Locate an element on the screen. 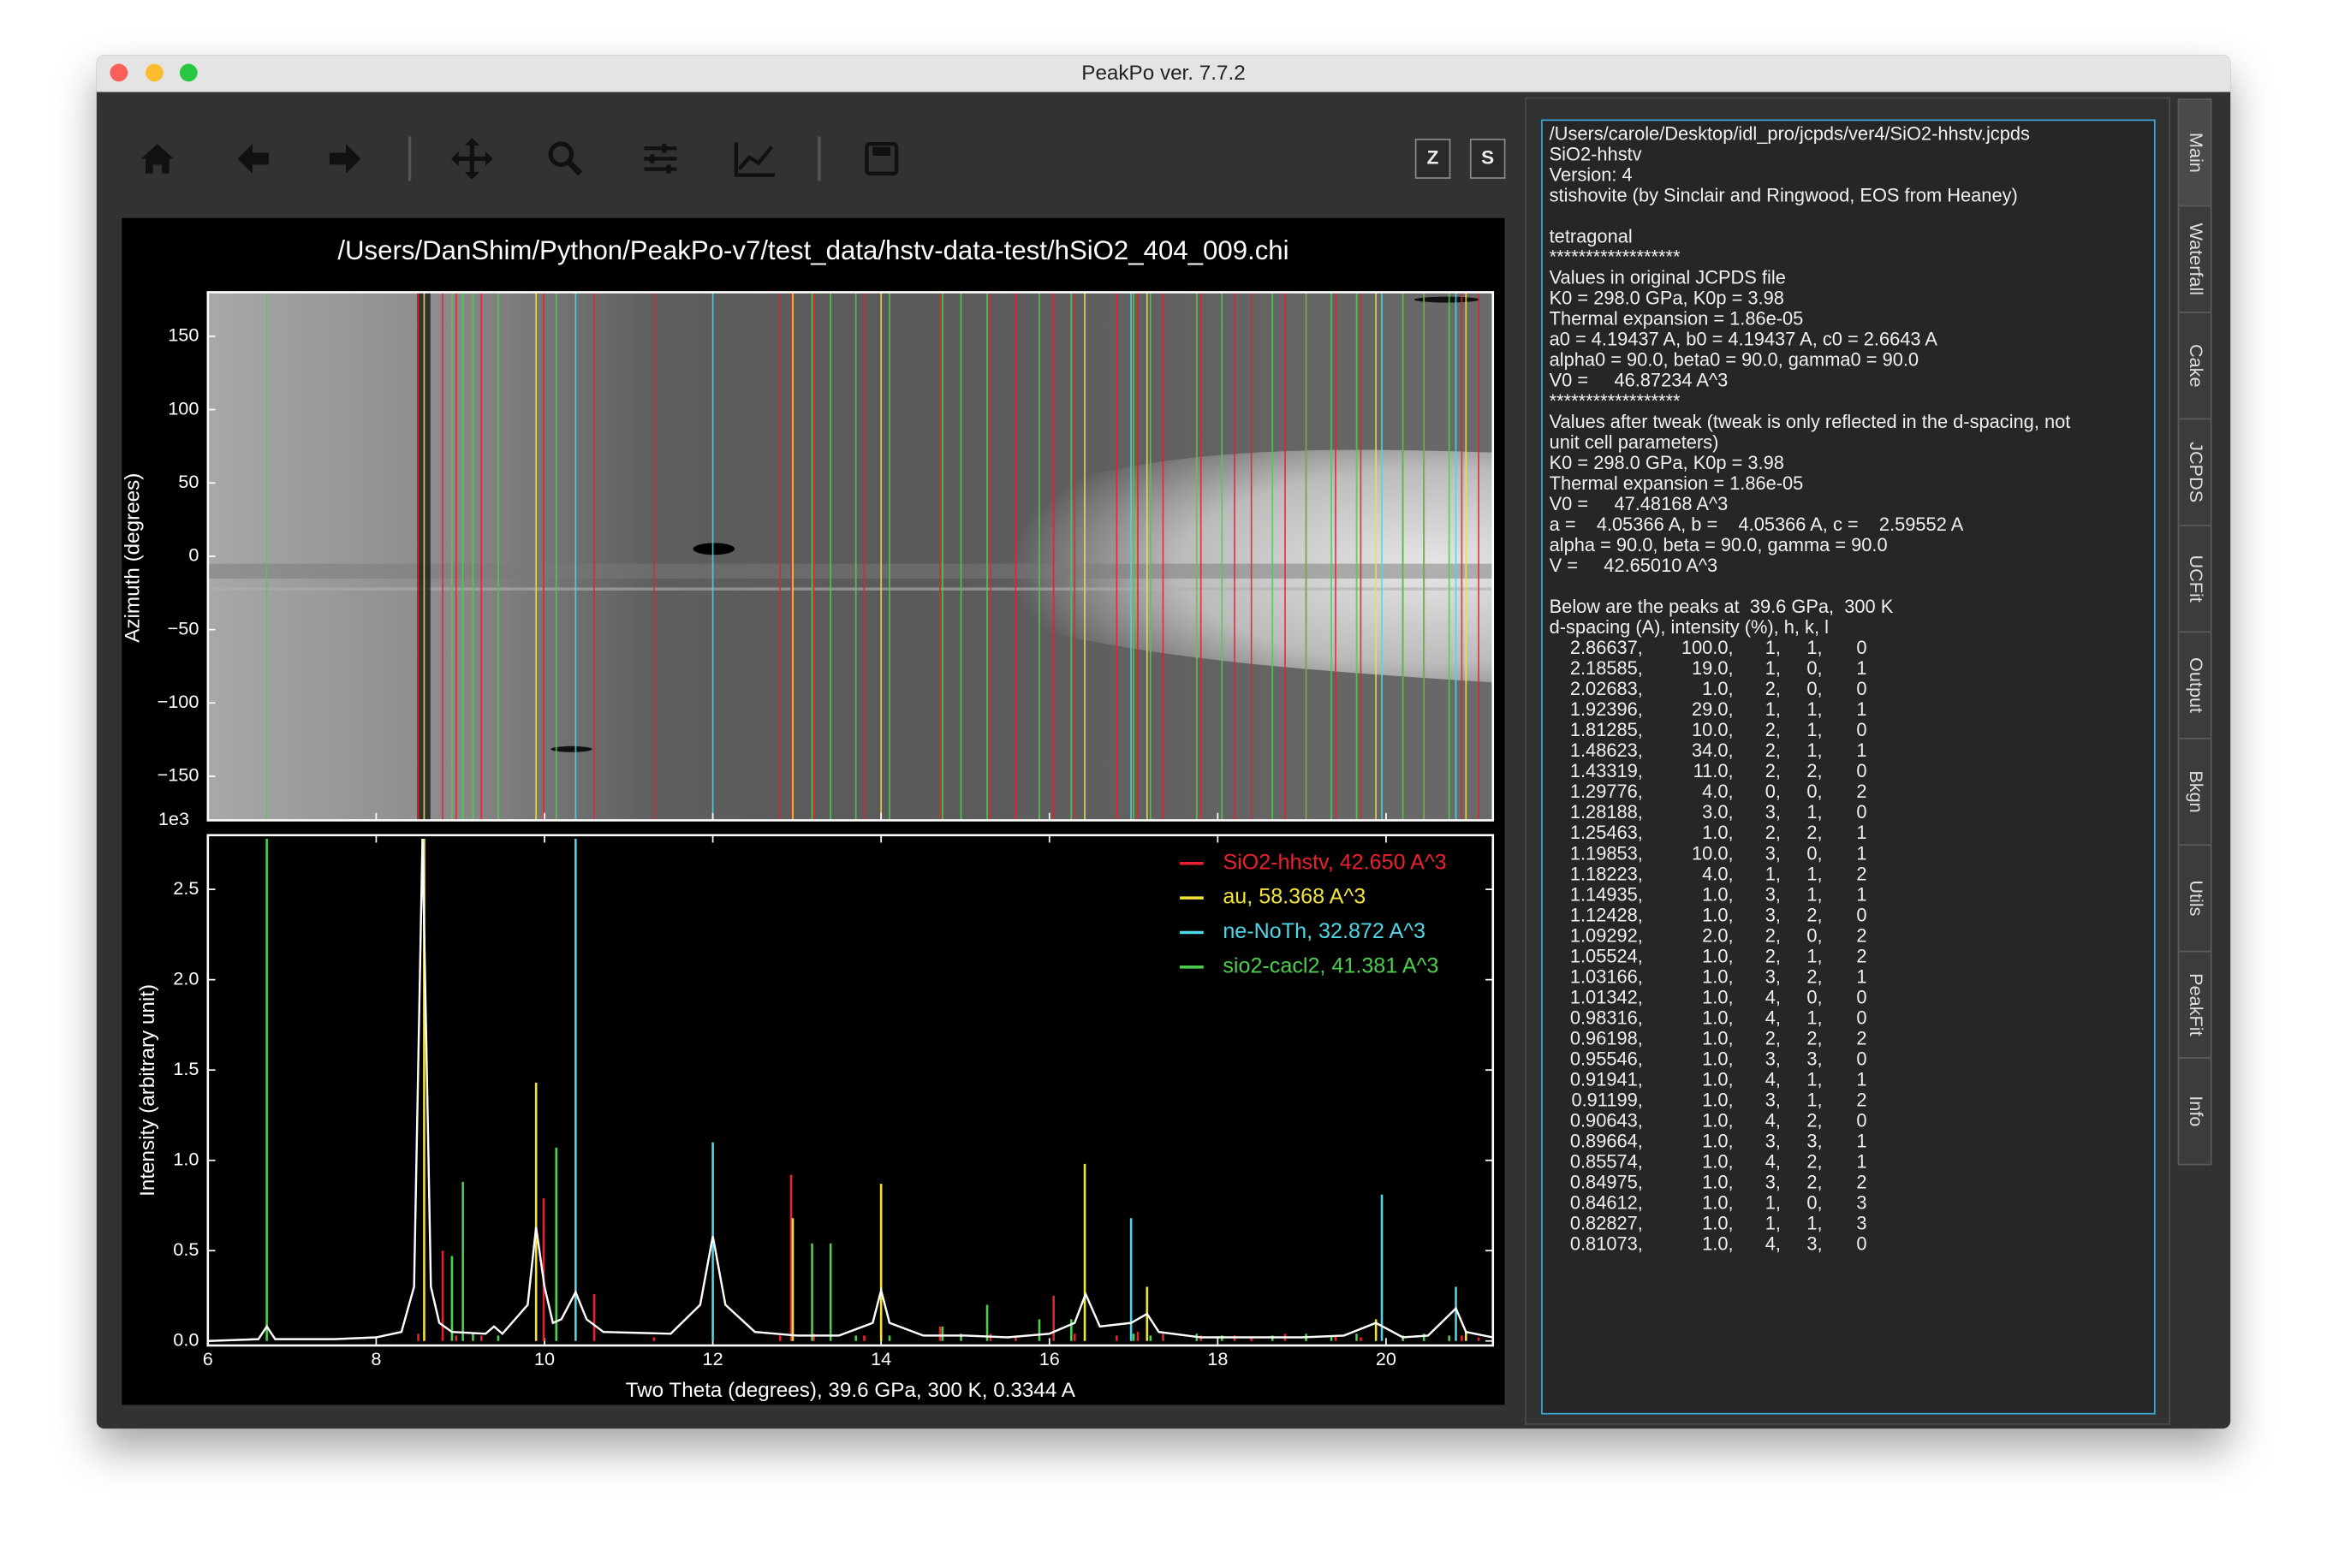  axes-button is located at coordinates (755, 159).